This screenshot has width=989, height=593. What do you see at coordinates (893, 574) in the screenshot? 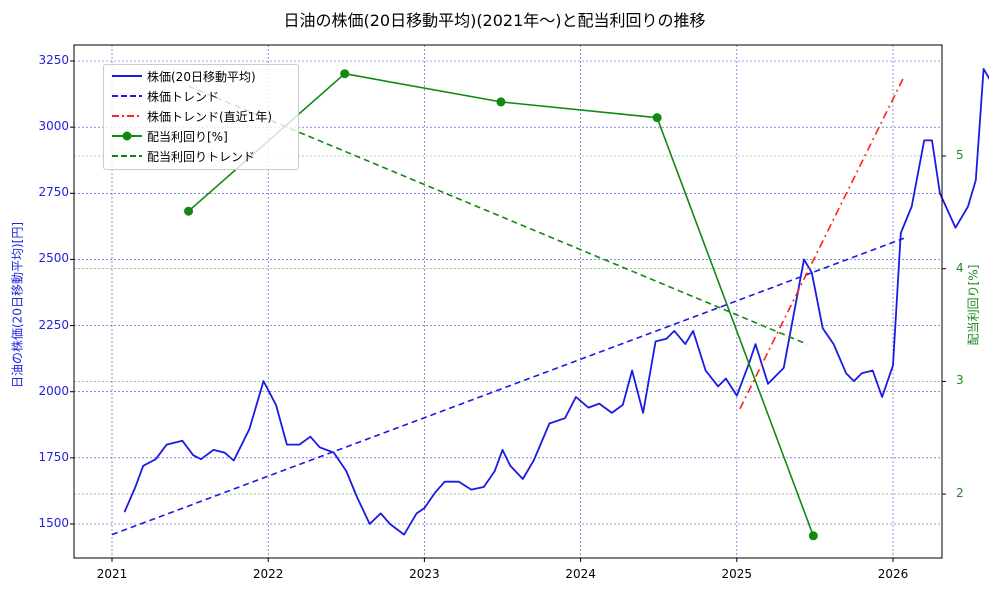
I see `x-tick-label: 2026` at bounding box center [893, 574].